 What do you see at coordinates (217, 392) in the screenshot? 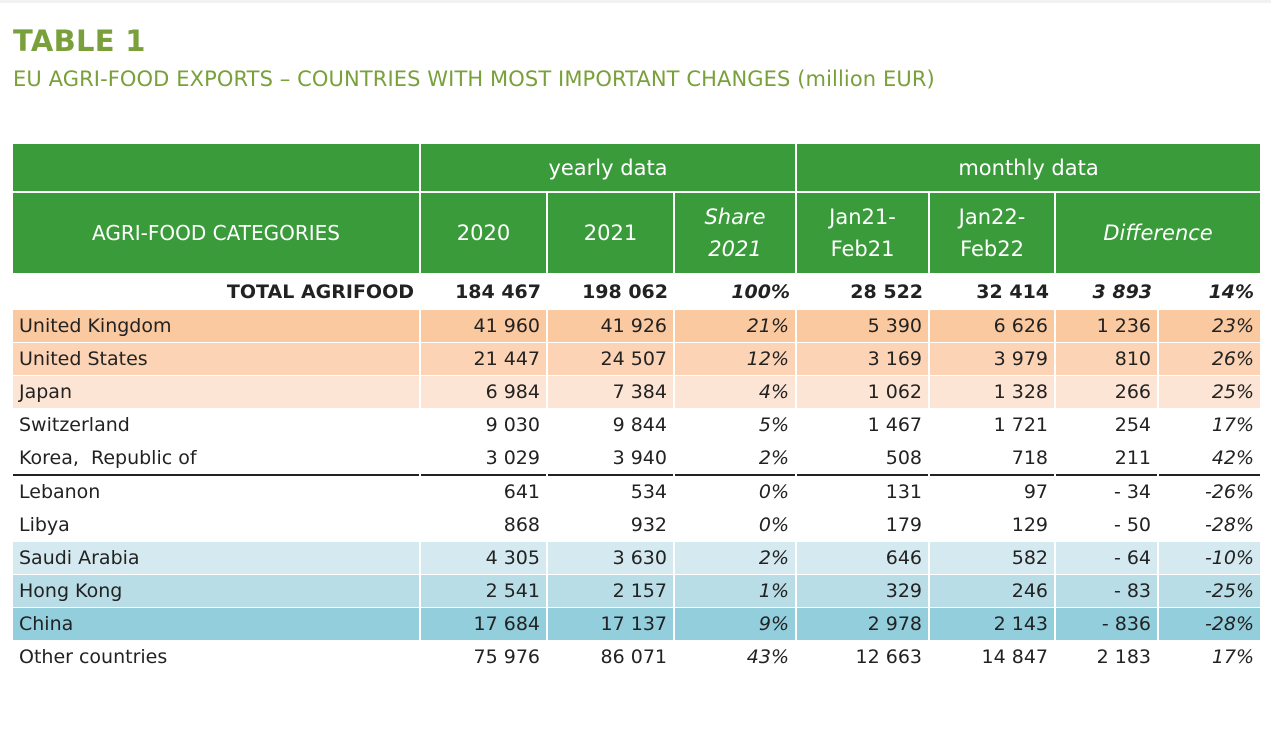
I see `country-name: Japan` at bounding box center [217, 392].